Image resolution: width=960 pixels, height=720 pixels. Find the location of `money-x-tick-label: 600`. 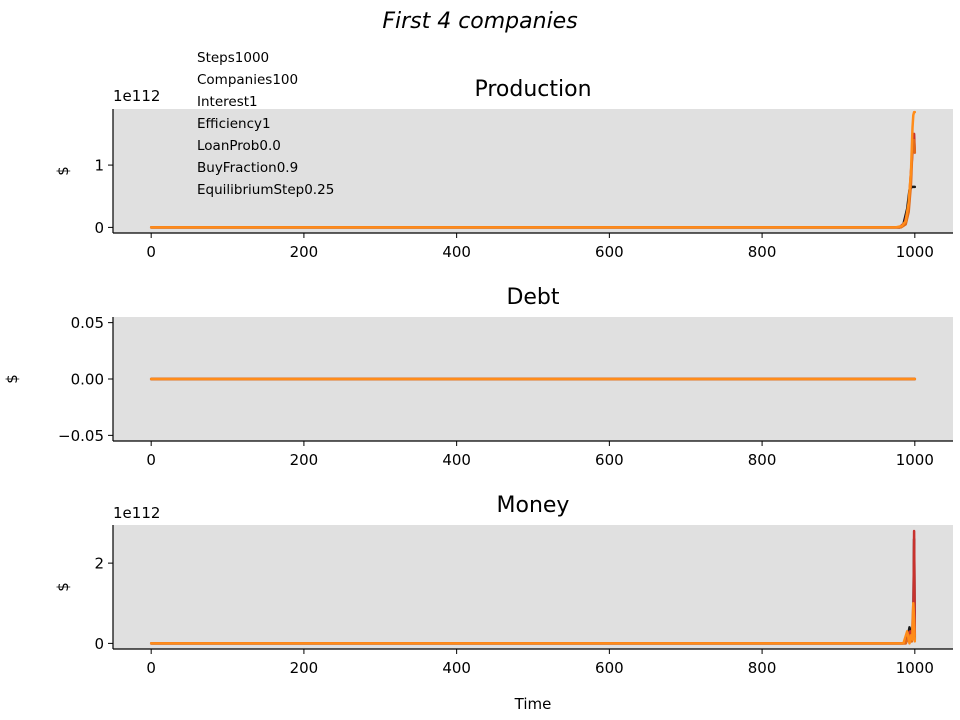

money-x-tick-label: 600 is located at coordinates (609, 668).